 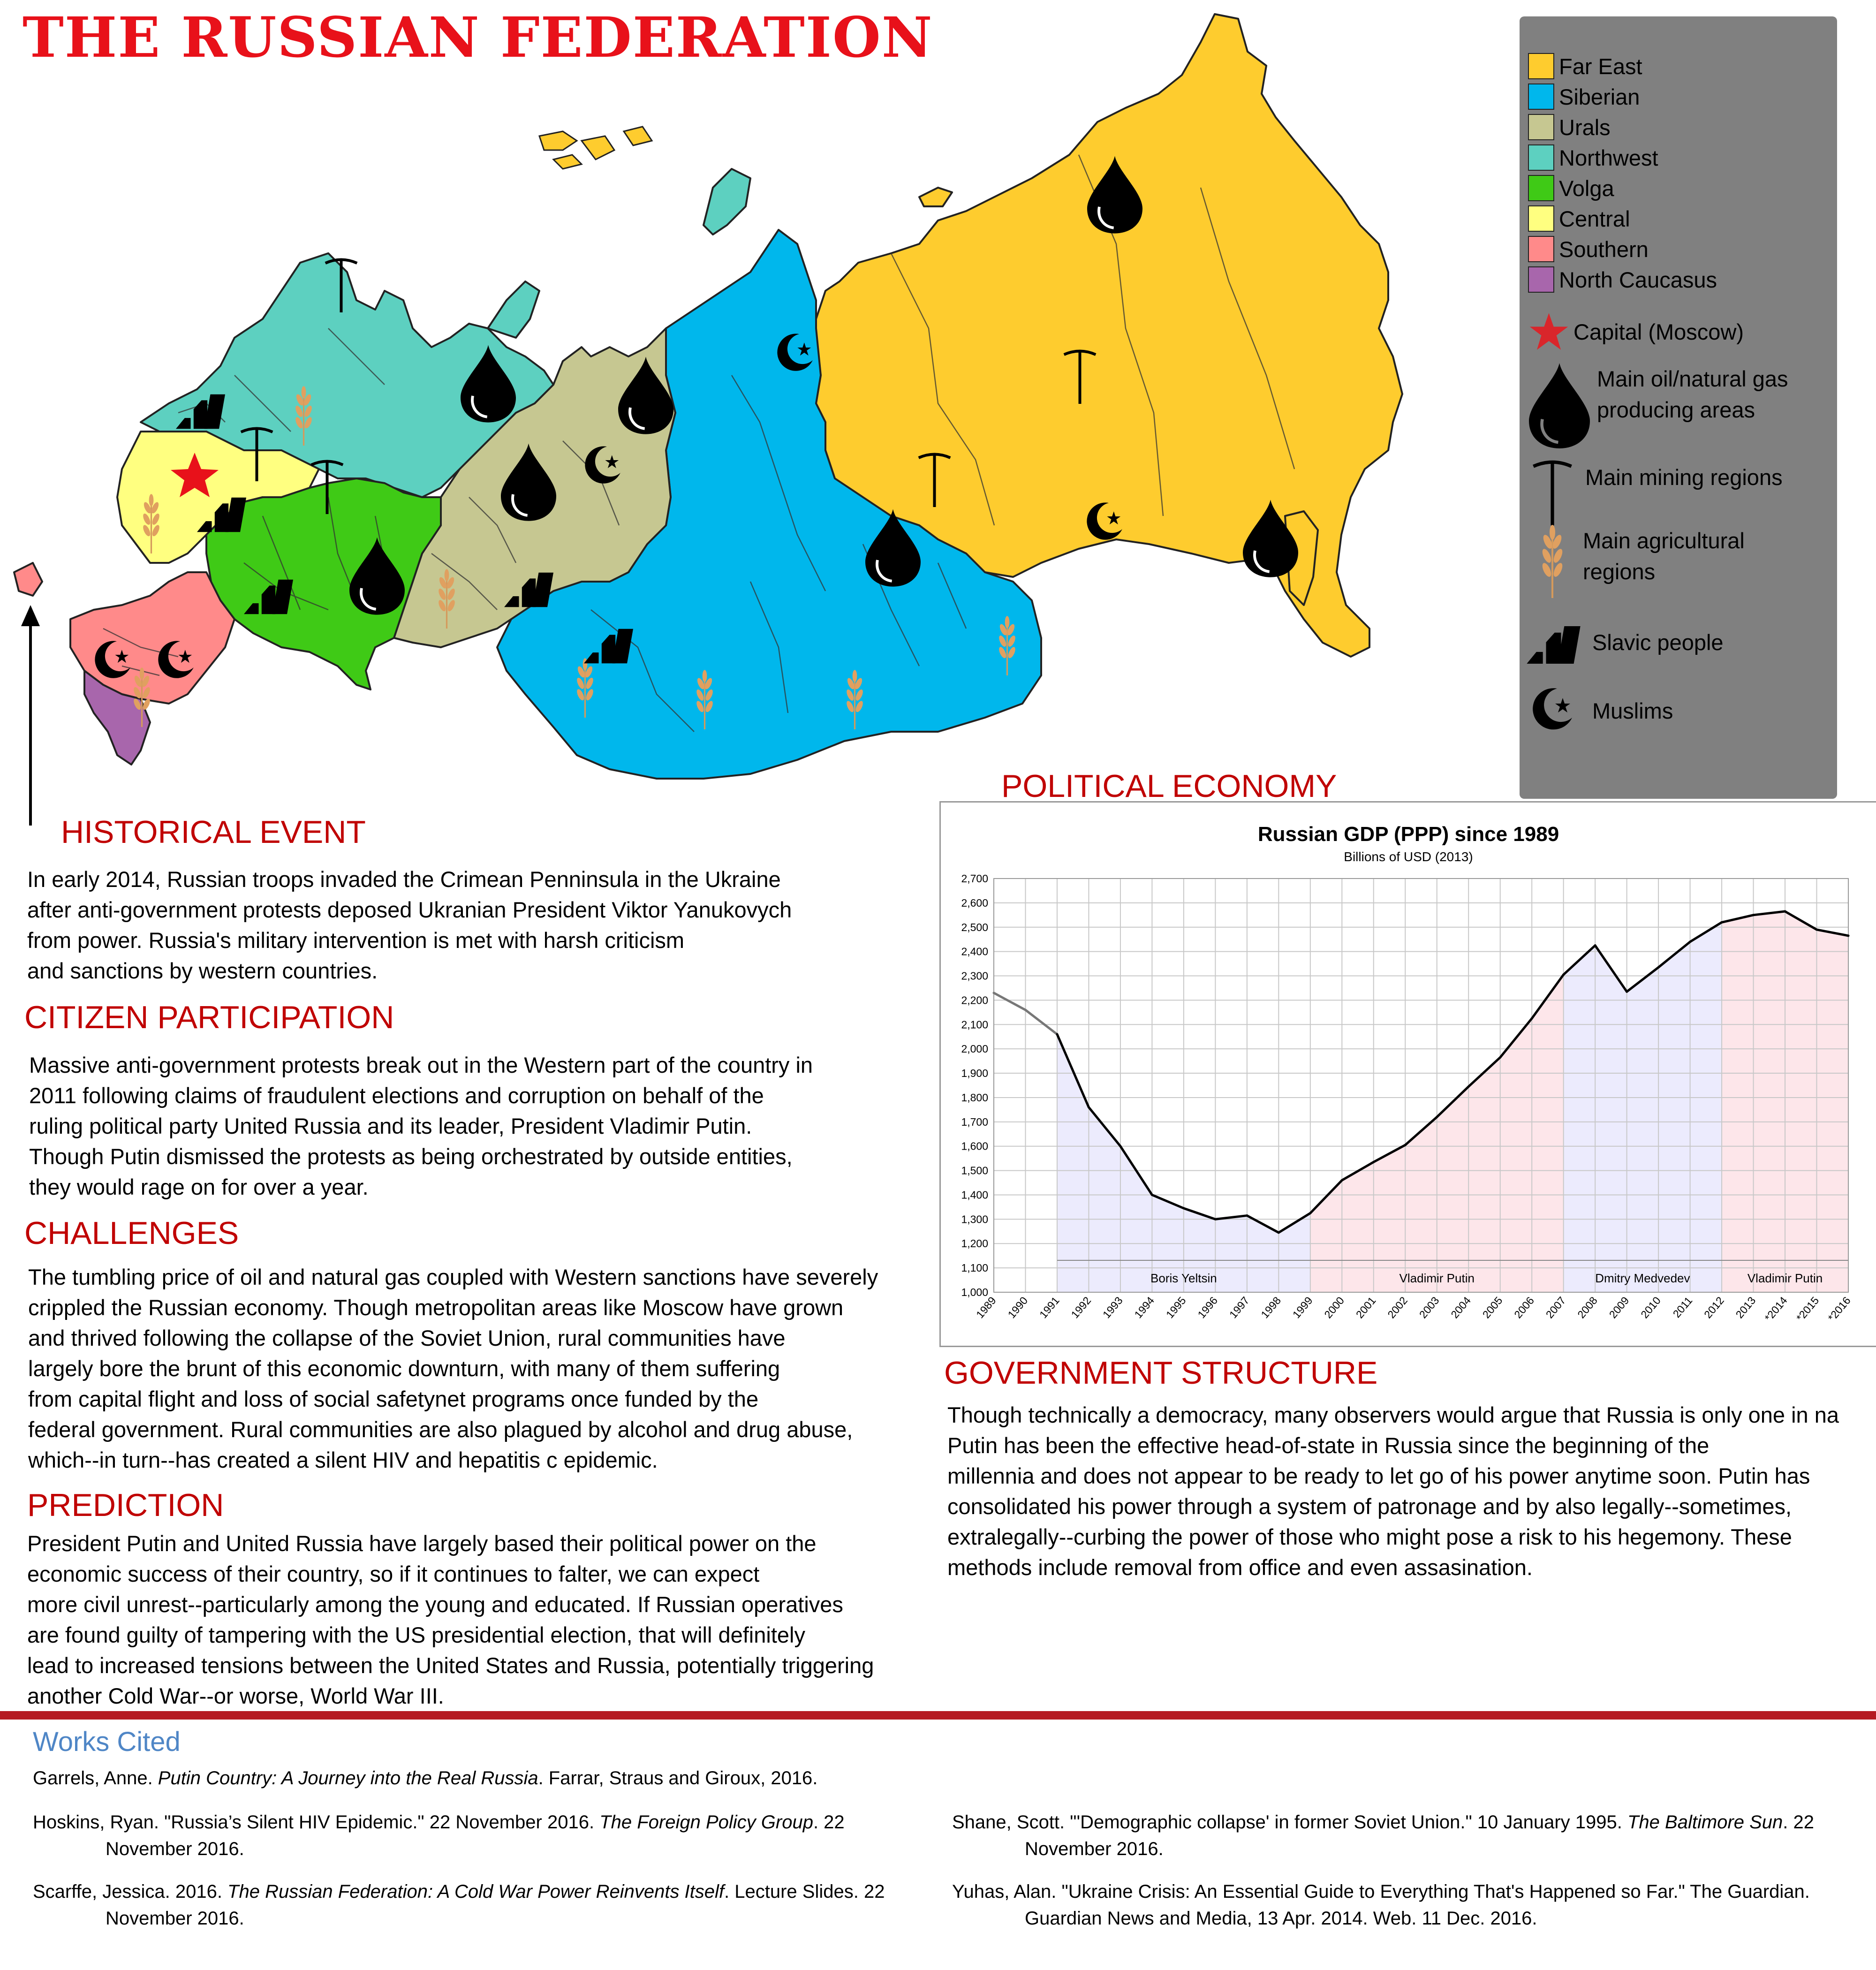 I want to click on x-tick-label: *2015, so click(x=1808, y=1309).